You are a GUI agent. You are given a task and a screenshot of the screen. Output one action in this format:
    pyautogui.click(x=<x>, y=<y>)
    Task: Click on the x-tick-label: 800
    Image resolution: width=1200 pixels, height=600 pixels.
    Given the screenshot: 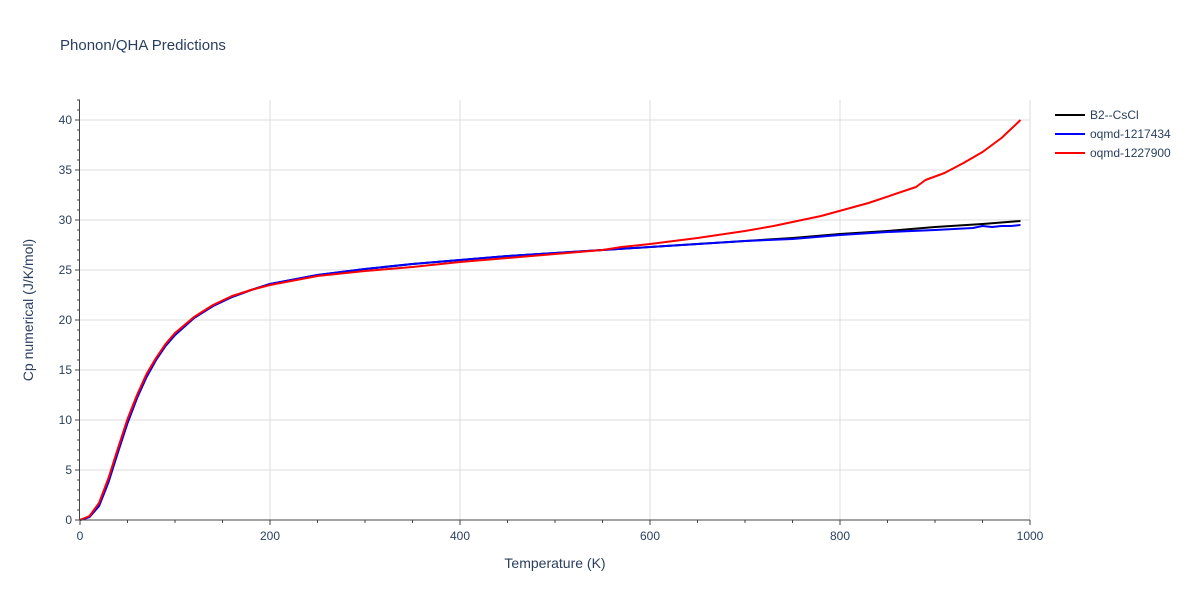 What is the action you would take?
    pyautogui.click(x=840, y=536)
    